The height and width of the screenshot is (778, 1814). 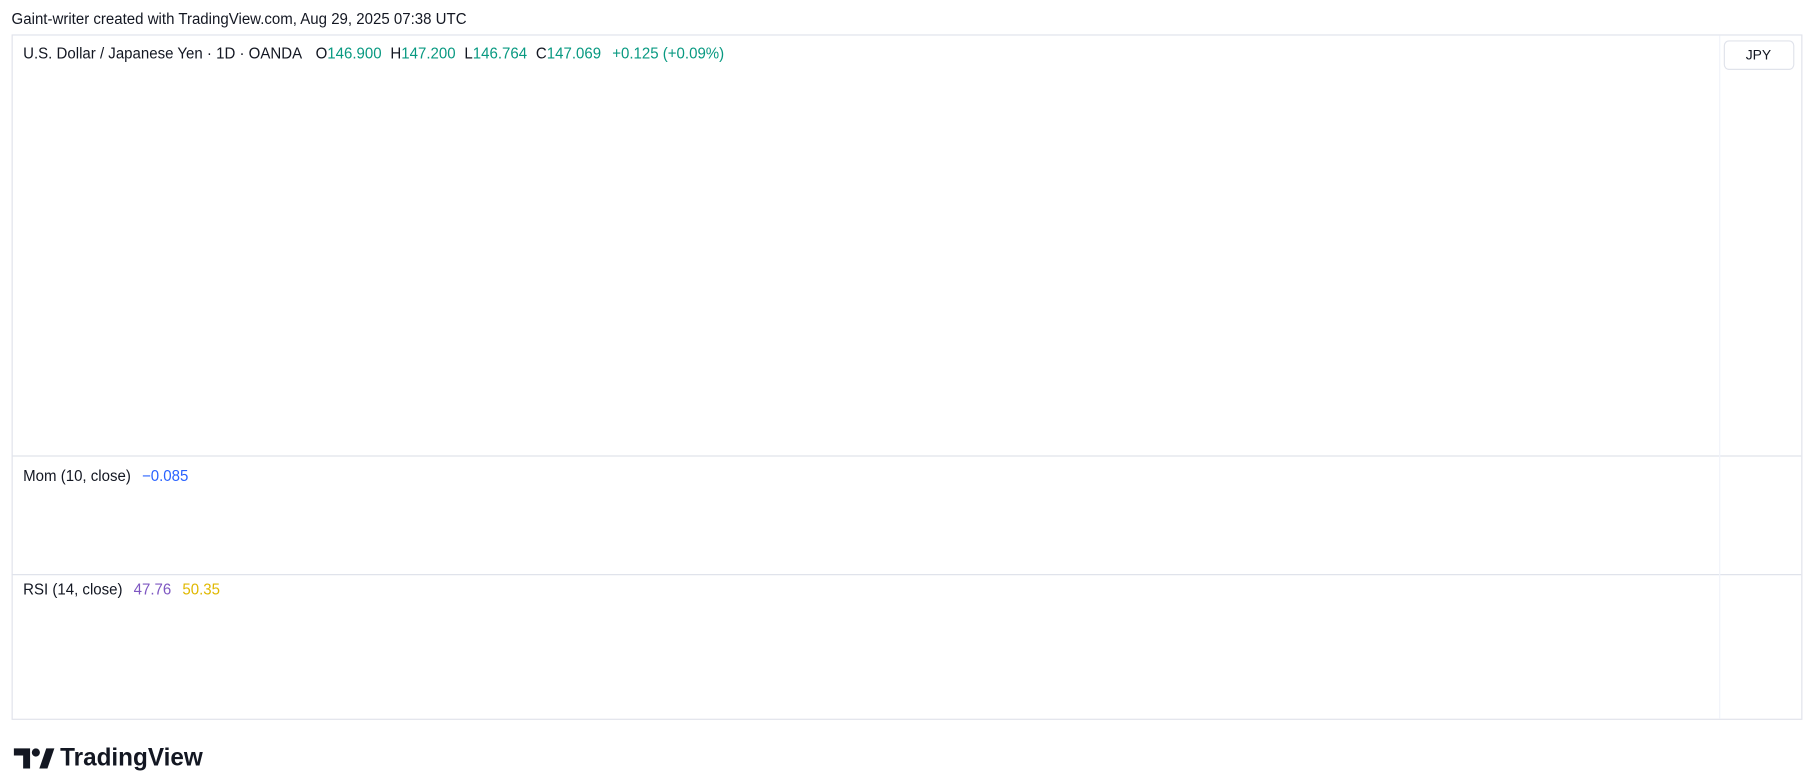 What do you see at coordinates (395, 53) in the screenshot?
I see `ohlc-key: H` at bounding box center [395, 53].